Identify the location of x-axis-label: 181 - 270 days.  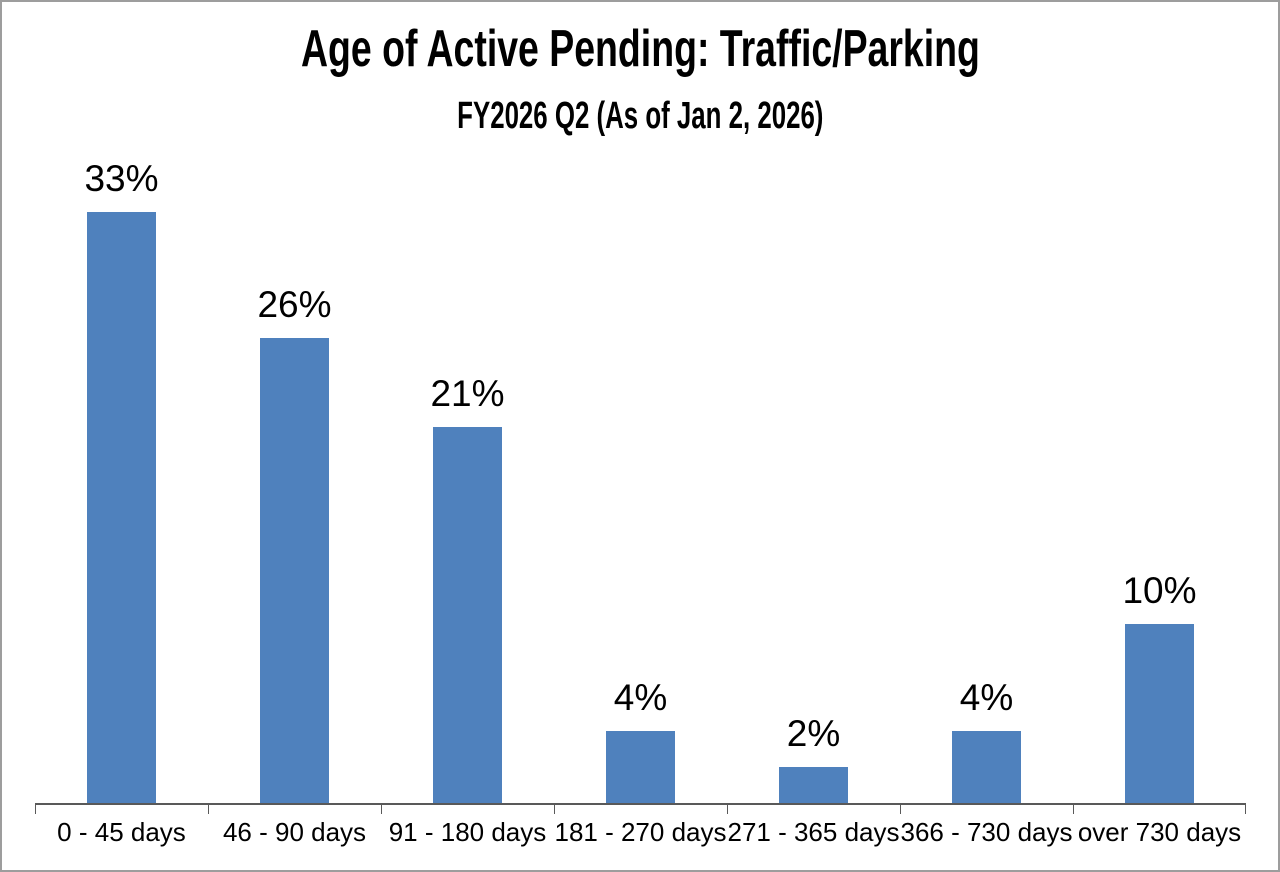
(640, 832).